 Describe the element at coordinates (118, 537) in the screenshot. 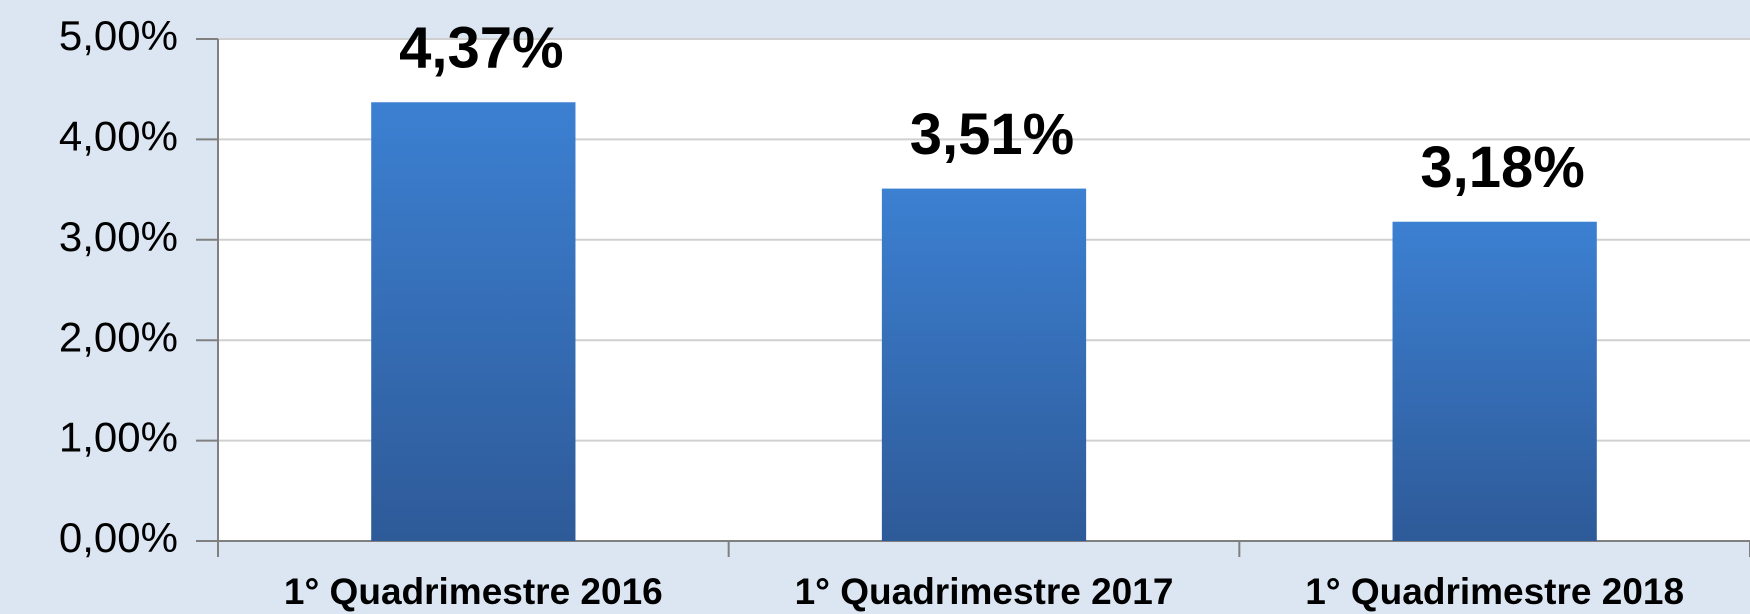

I see `y-tick-label: 0,00%` at that location.